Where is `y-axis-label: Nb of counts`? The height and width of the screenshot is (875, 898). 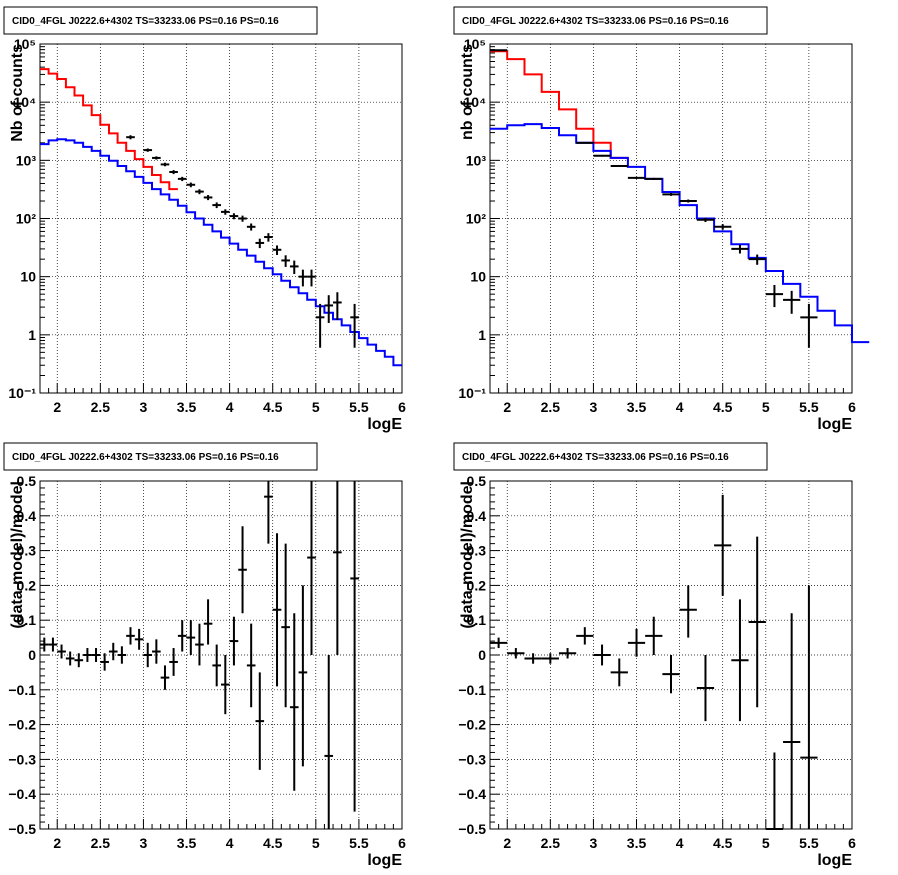
y-axis-label: Nb of counts is located at coordinates (17, 93).